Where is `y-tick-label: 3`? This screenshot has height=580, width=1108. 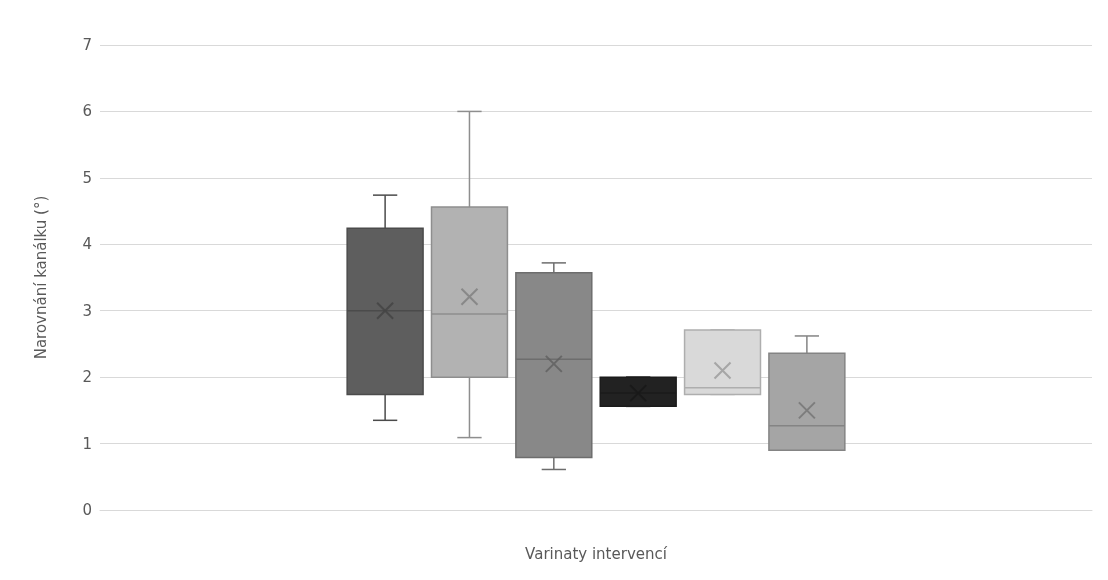
y-tick-label: 3 is located at coordinates (87, 310).